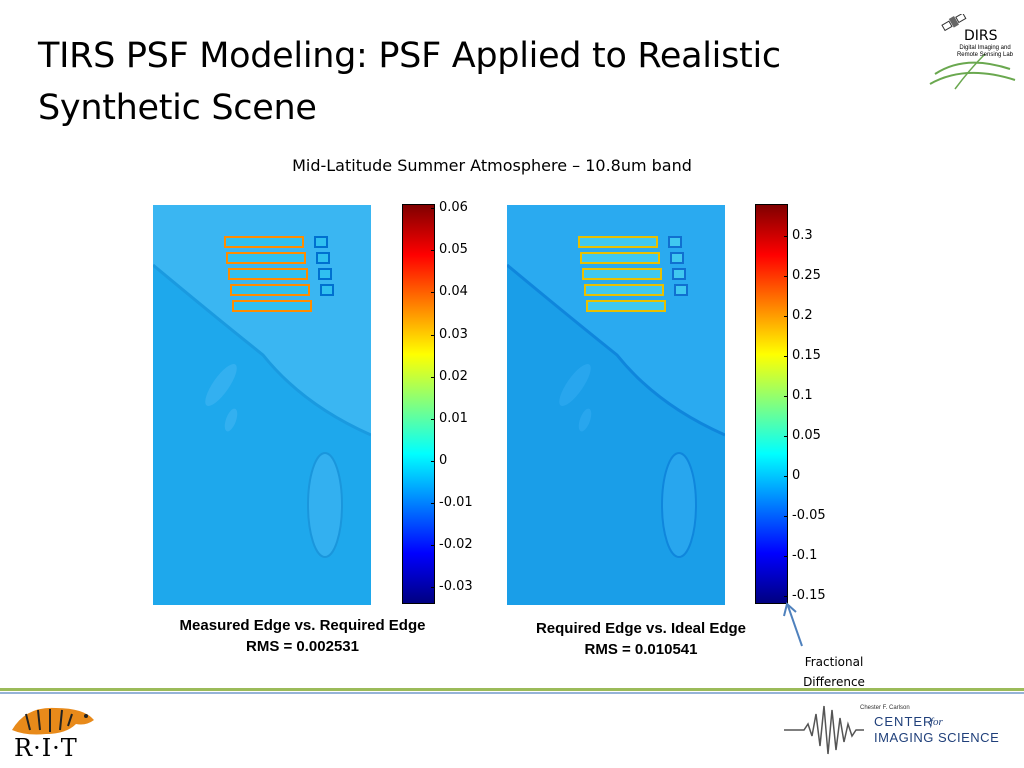 This screenshot has height=768, width=1024. I want to click on colorbar-left-tick-label: -0.01, so click(456, 502).